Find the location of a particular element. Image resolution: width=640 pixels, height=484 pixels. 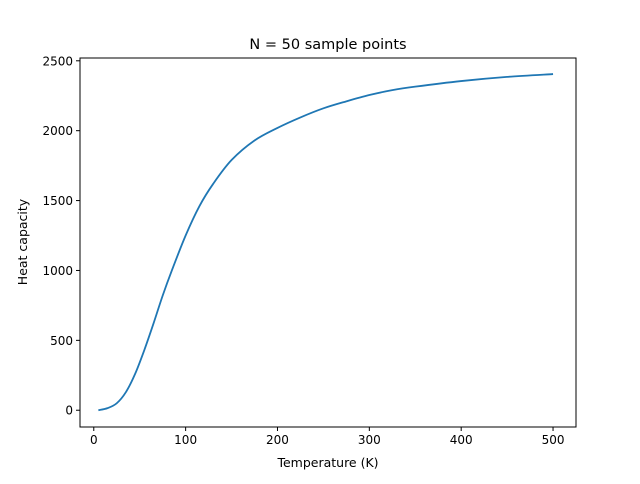

chart-title: N = 50 sample points is located at coordinates (327, 45).